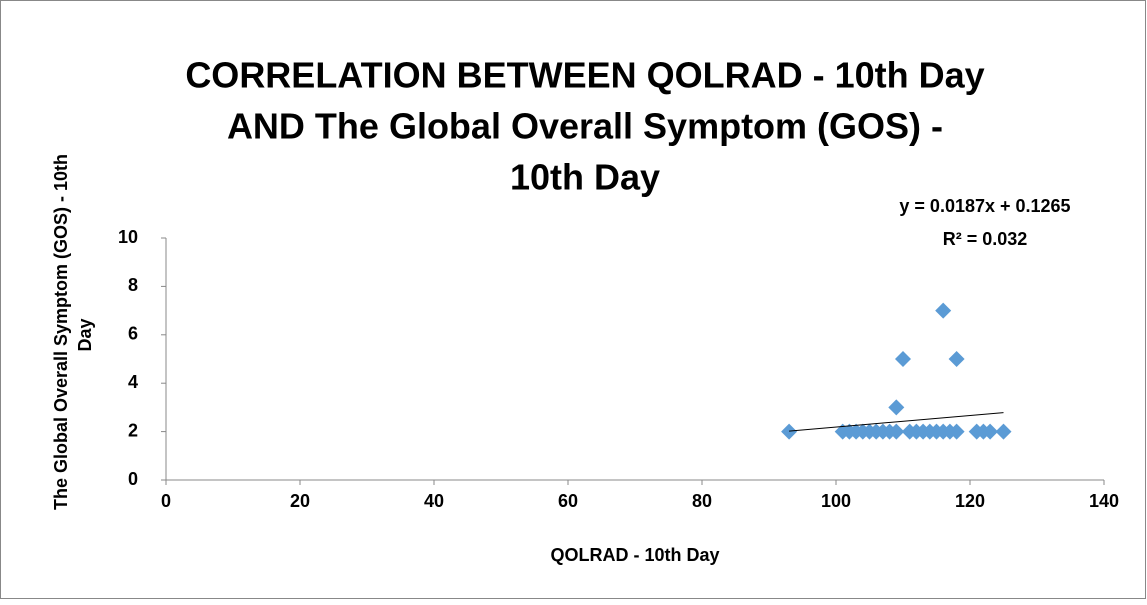 This screenshot has width=1147, height=605. What do you see at coordinates (133, 285) in the screenshot?
I see `y-tick-label: 8` at bounding box center [133, 285].